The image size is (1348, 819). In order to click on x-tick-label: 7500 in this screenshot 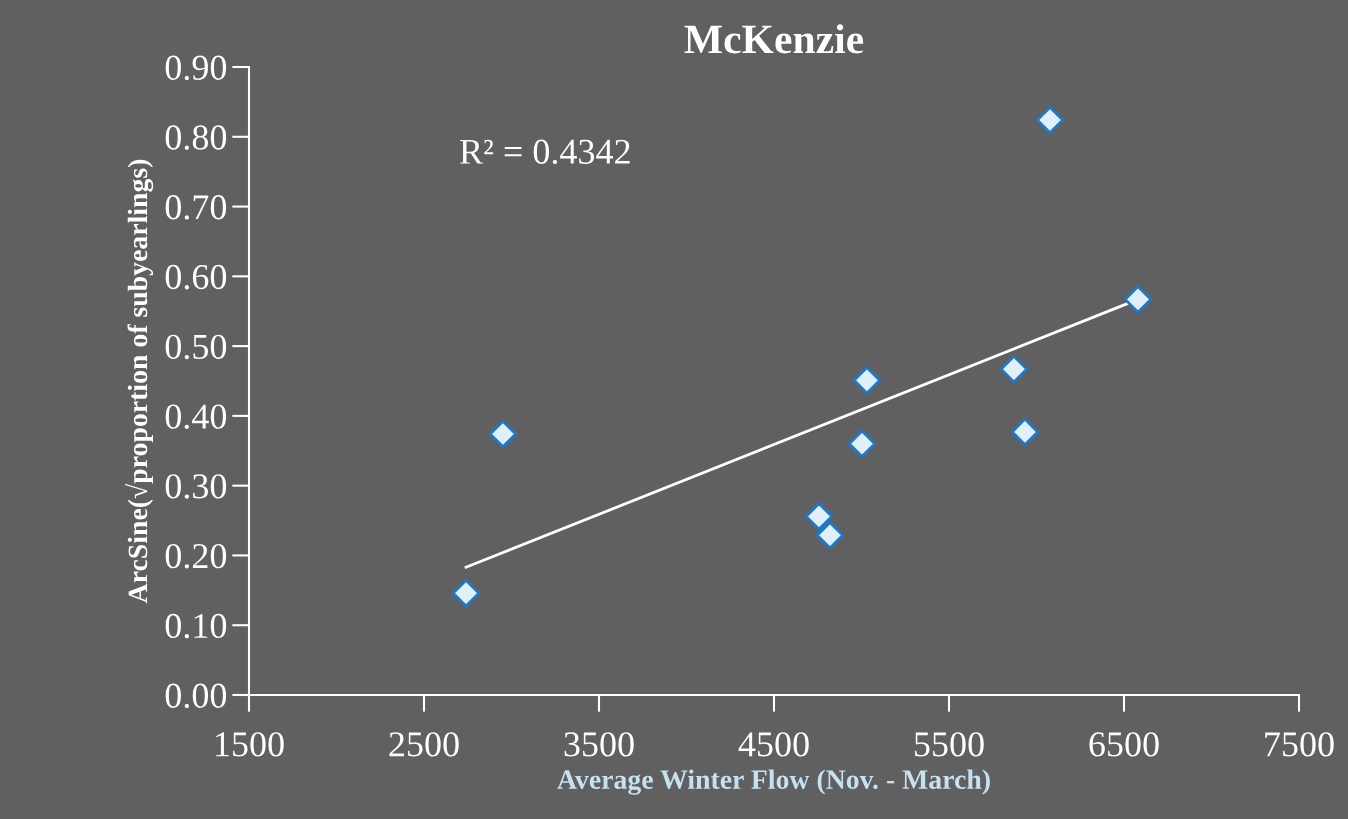, I will do `click(1299, 744)`.